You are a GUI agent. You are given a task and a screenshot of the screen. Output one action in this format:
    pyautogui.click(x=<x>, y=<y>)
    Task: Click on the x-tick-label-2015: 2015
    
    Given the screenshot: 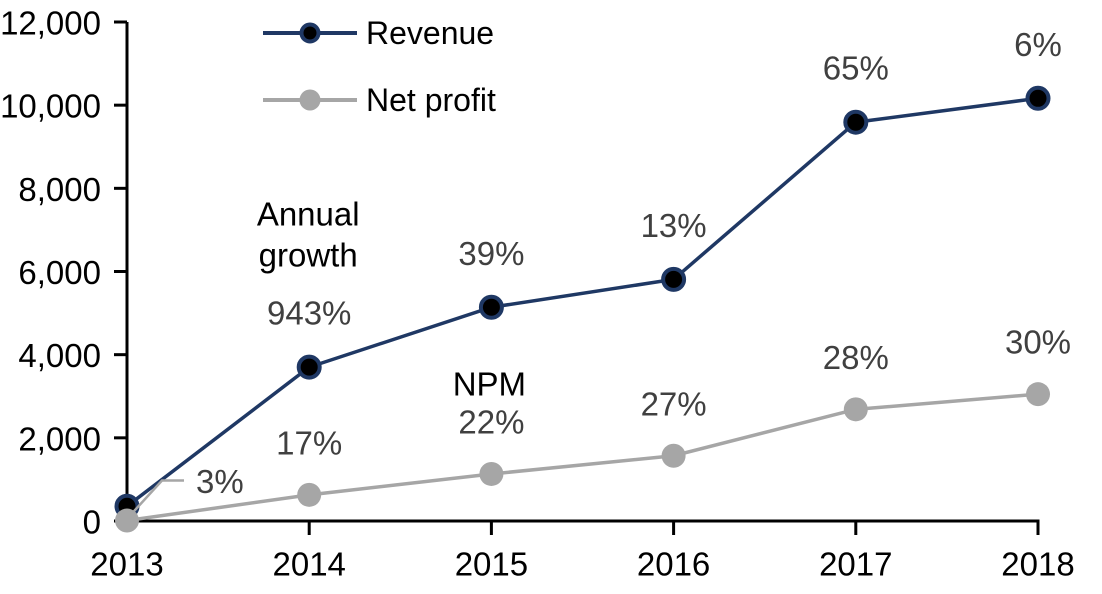 What is the action you would take?
    pyautogui.click(x=491, y=564)
    